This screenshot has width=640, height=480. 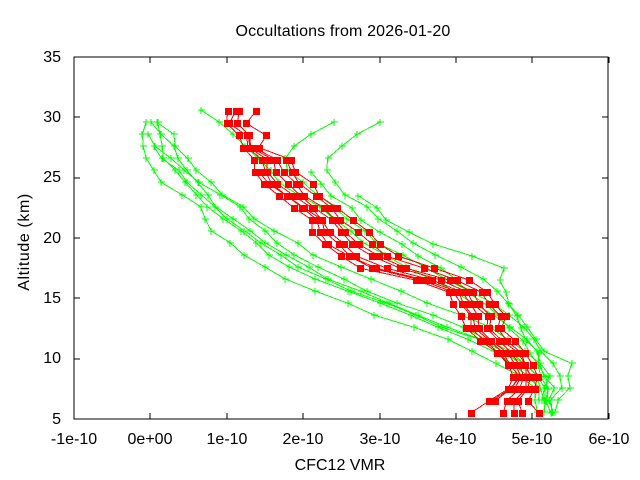 I want to click on svg-text: 35, so click(x=52, y=57).